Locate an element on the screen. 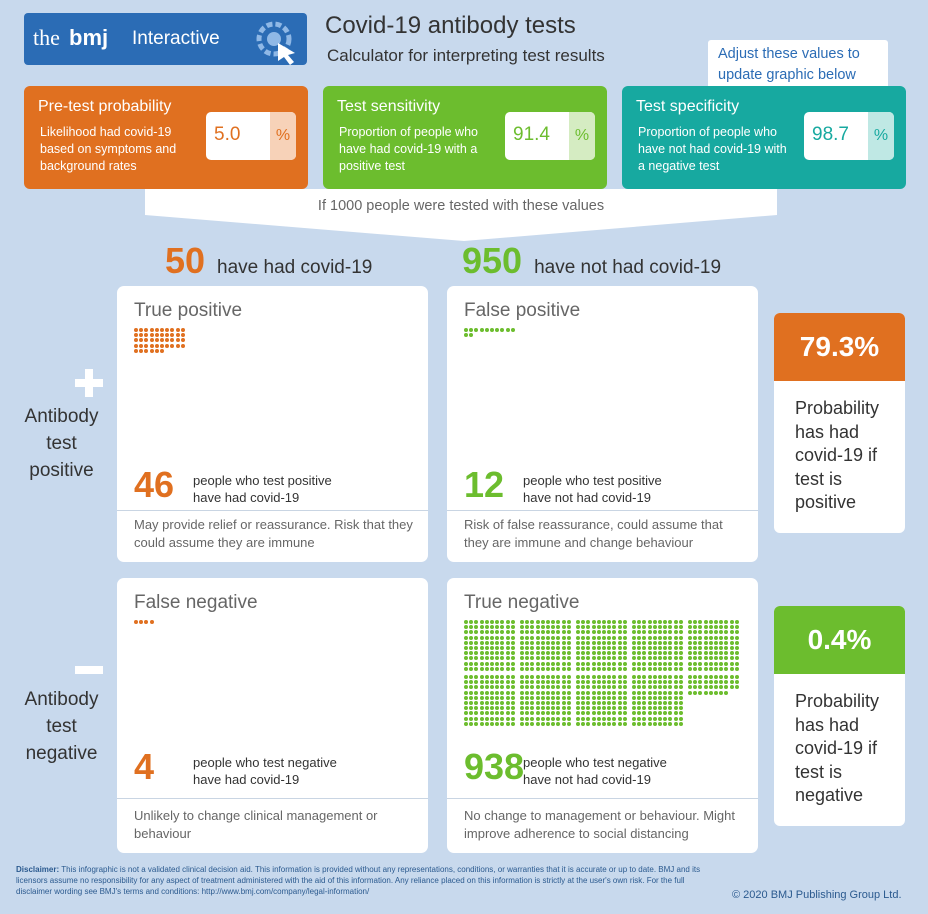 This screenshot has height=914, width=928. input-unit: % is located at coordinates (283, 136).